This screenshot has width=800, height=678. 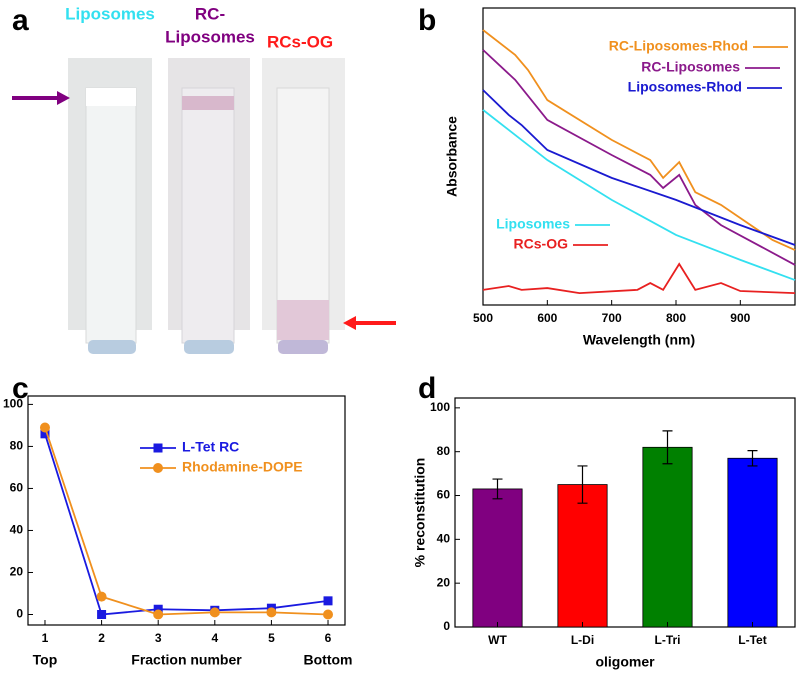 What do you see at coordinates (210, 447) in the screenshot?
I see `legend-label: L-Tet RC` at bounding box center [210, 447].